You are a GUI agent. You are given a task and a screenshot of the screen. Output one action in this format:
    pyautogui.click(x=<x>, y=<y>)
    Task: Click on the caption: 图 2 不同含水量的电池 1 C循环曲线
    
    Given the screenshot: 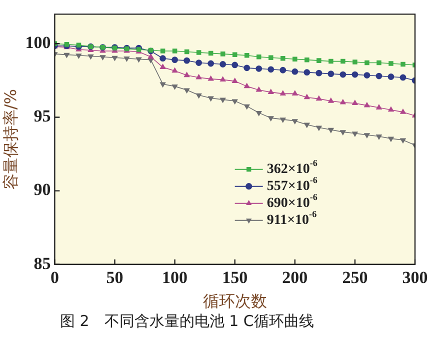 What is the action you would take?
    pyautogui.click(x=187, y=321)
    